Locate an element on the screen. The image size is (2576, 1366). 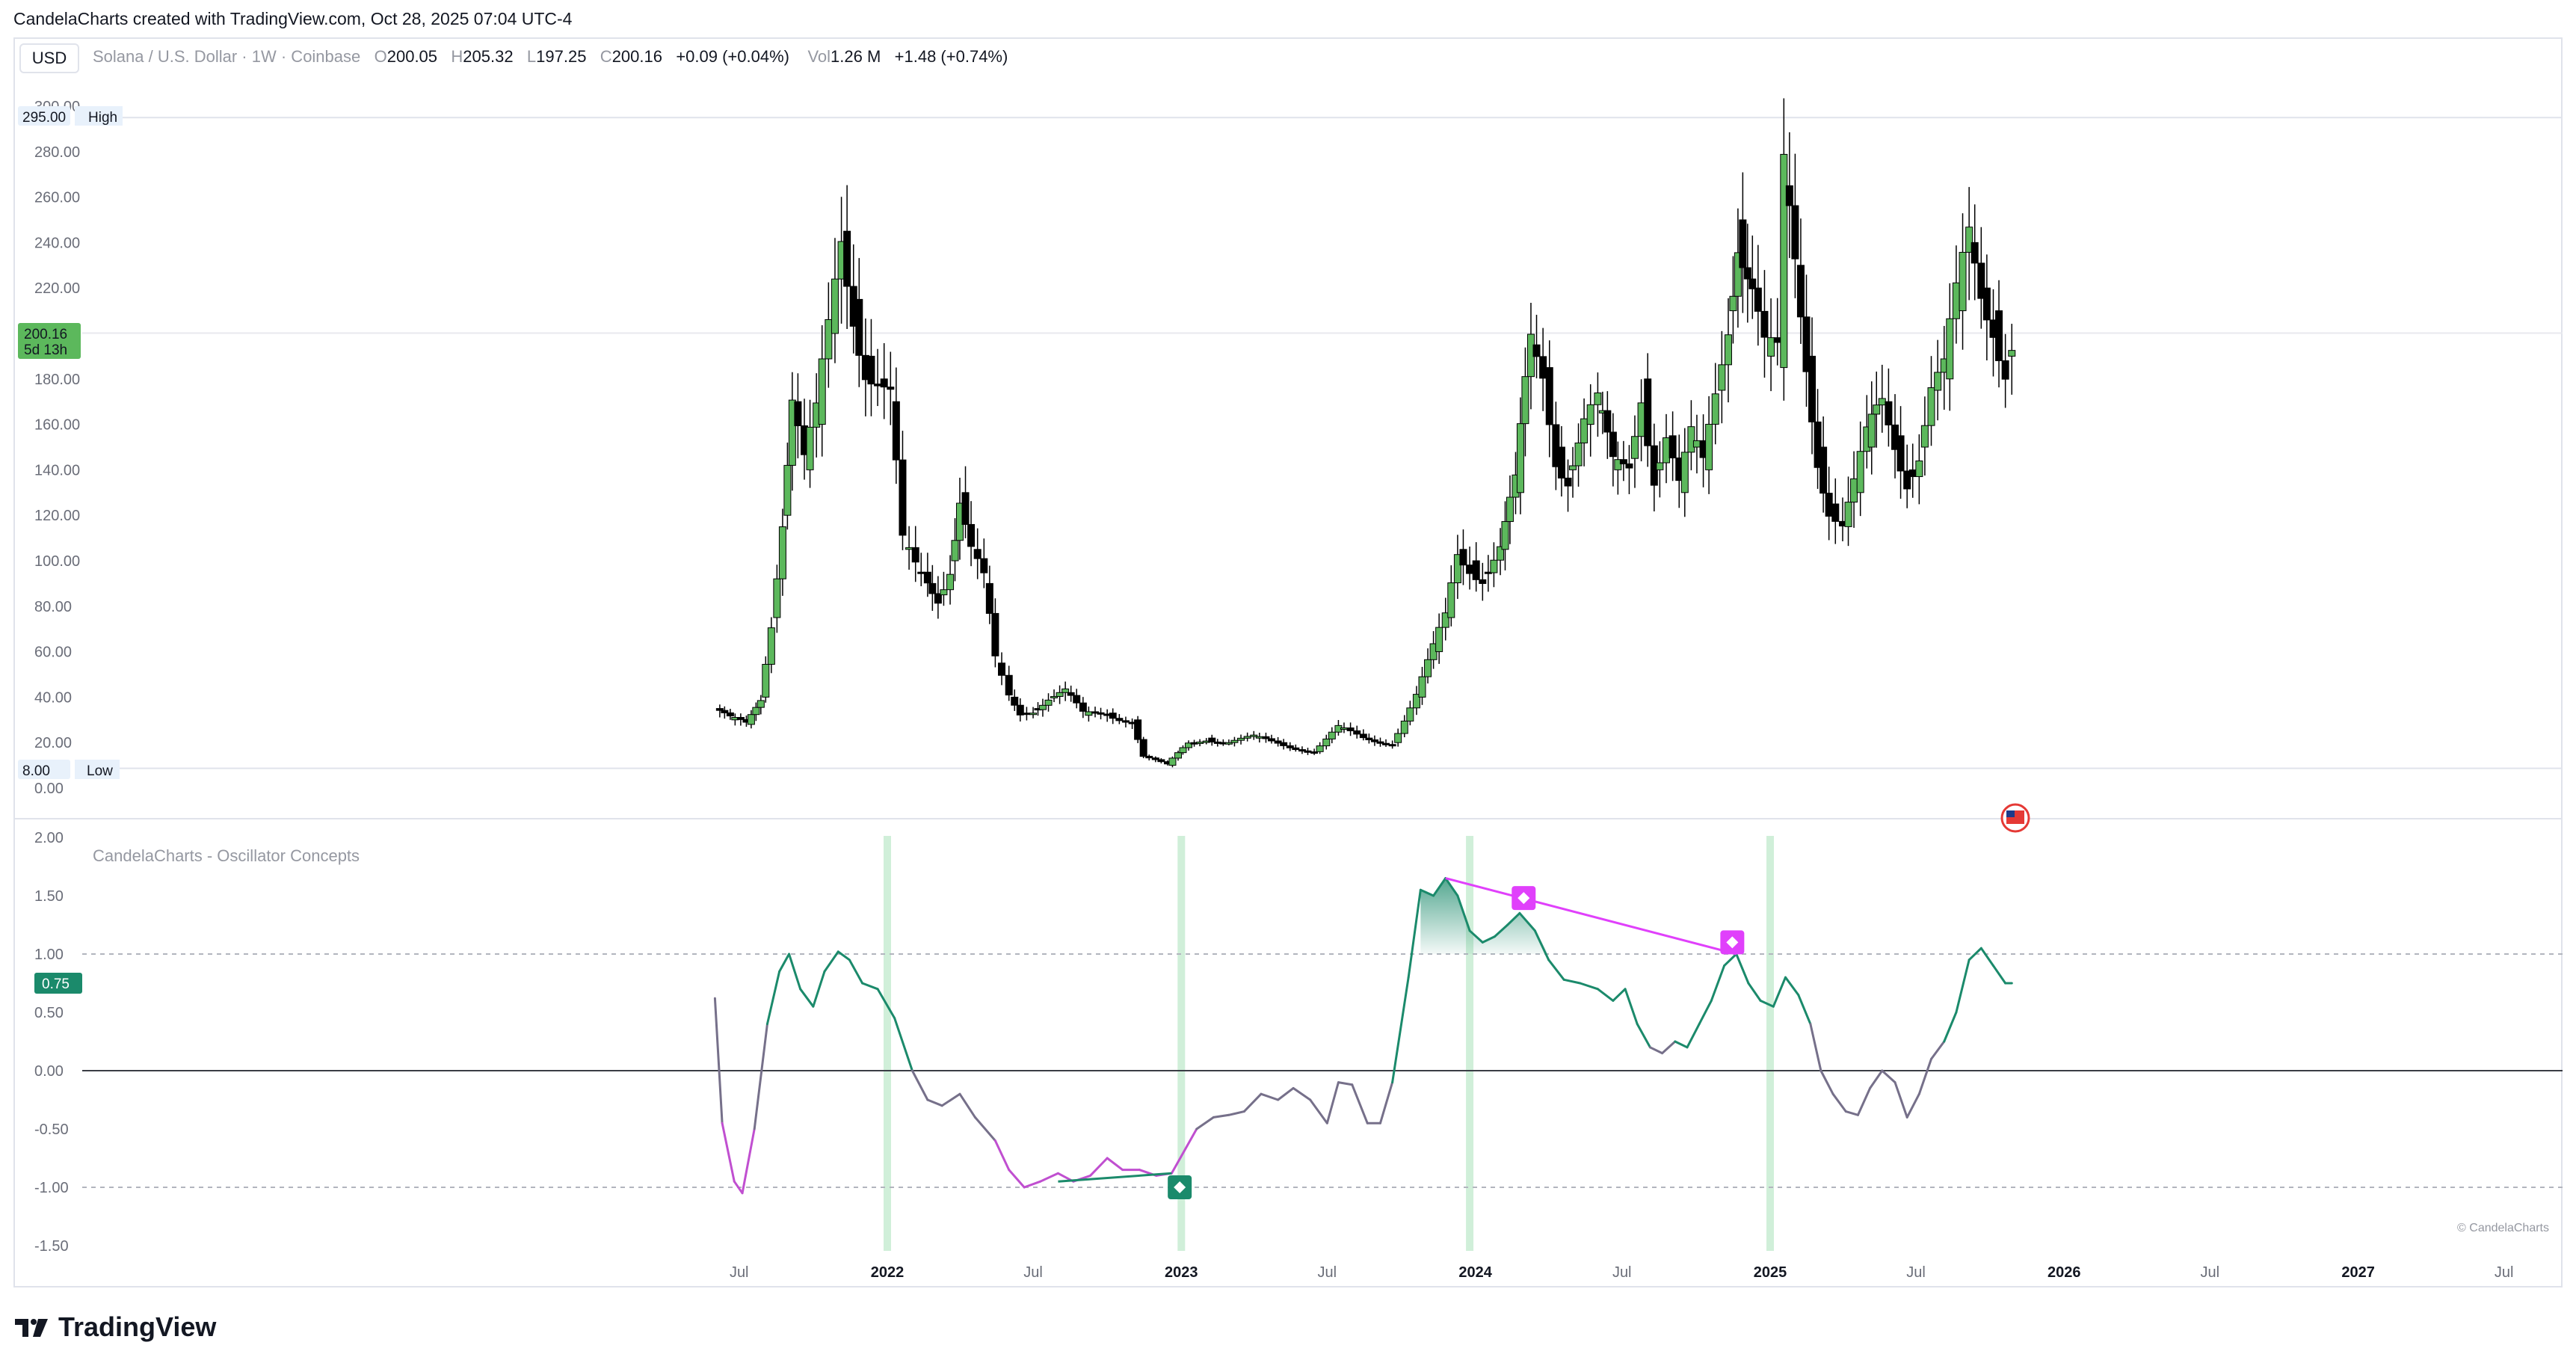
last-price-value: 200.16 is located at coordinates (45, 334).